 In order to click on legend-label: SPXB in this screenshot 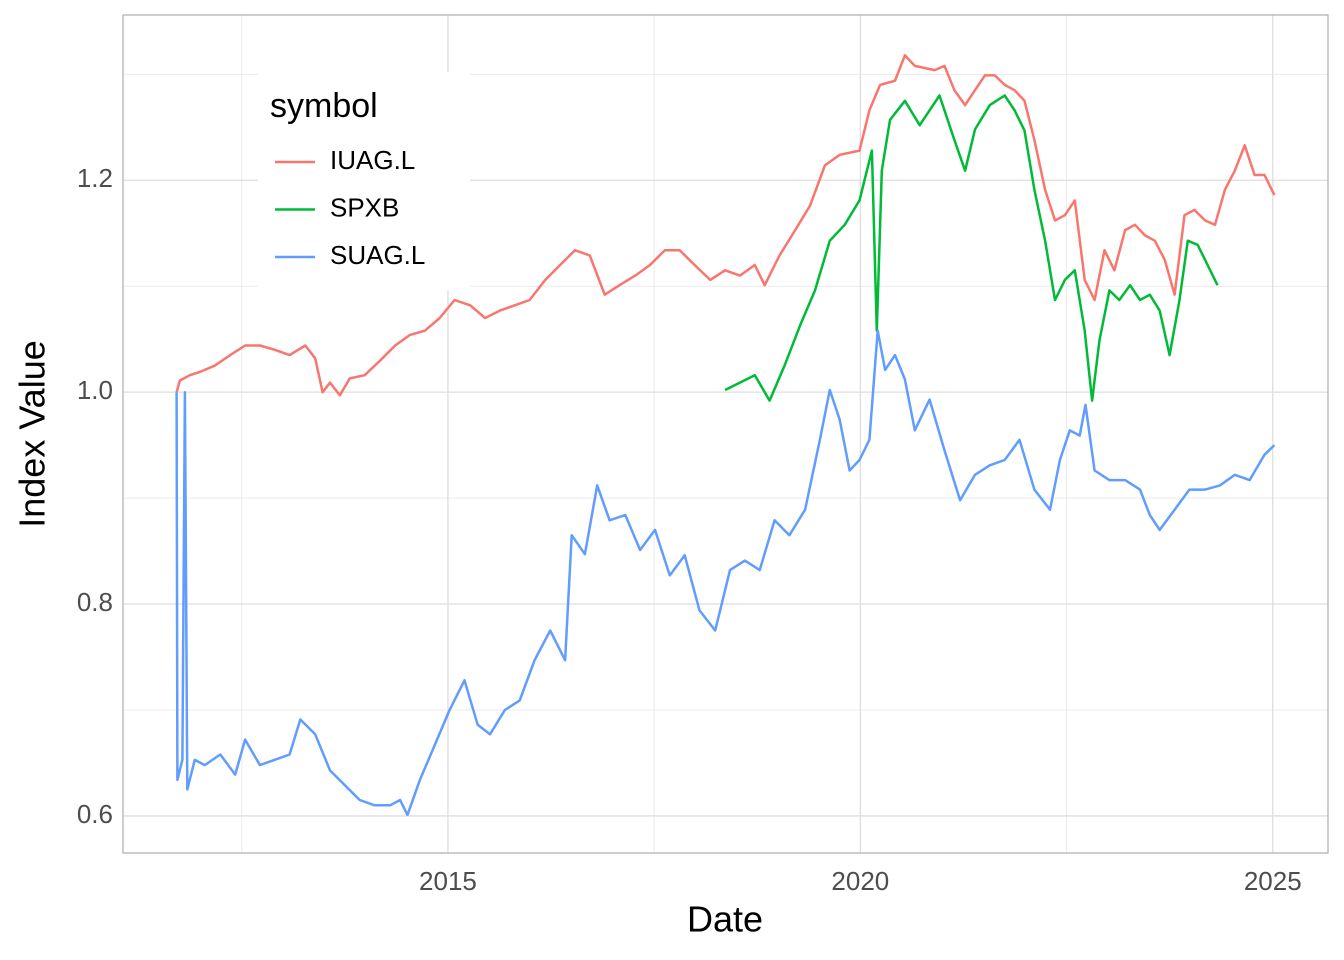, I will do `click(364, 207)`.